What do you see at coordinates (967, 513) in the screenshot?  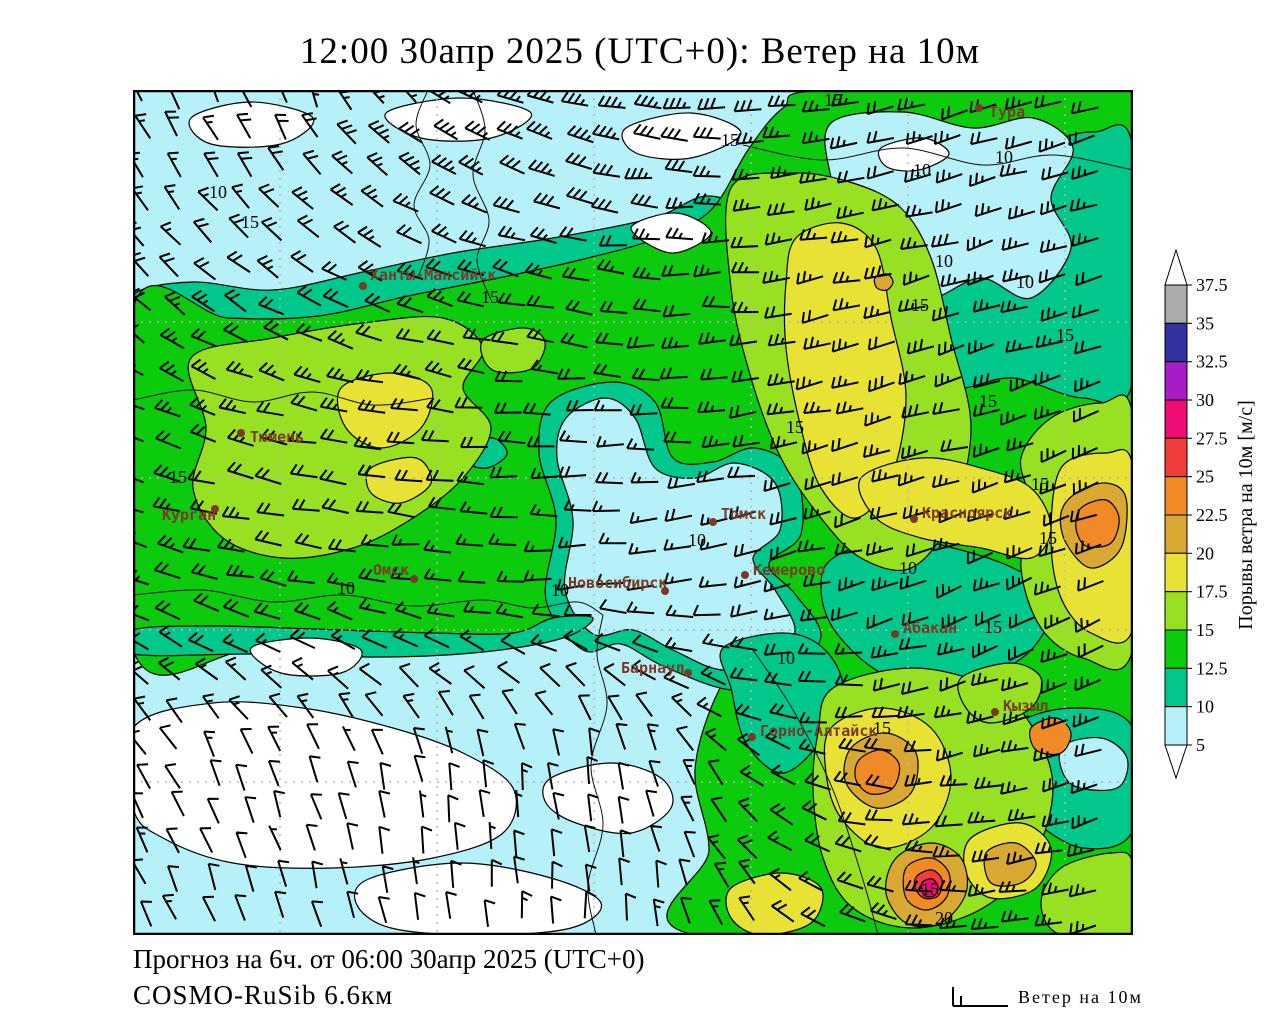 I see `city-label: Красноярск` at bounding box center [967, 513].